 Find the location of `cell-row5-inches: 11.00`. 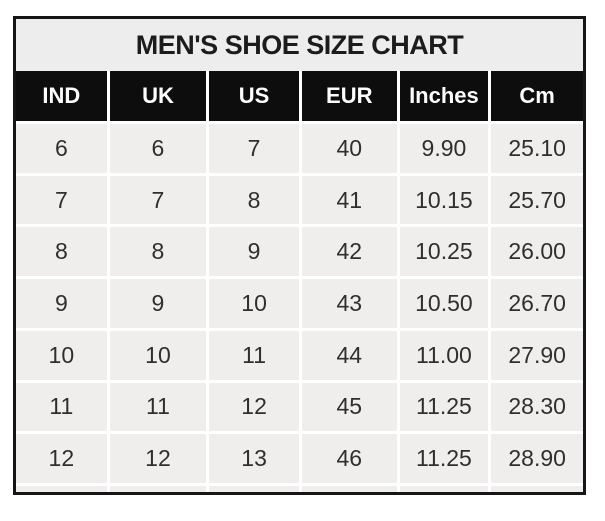

cell-row5-inches: 11.00 is located at coordinates (444, 355).